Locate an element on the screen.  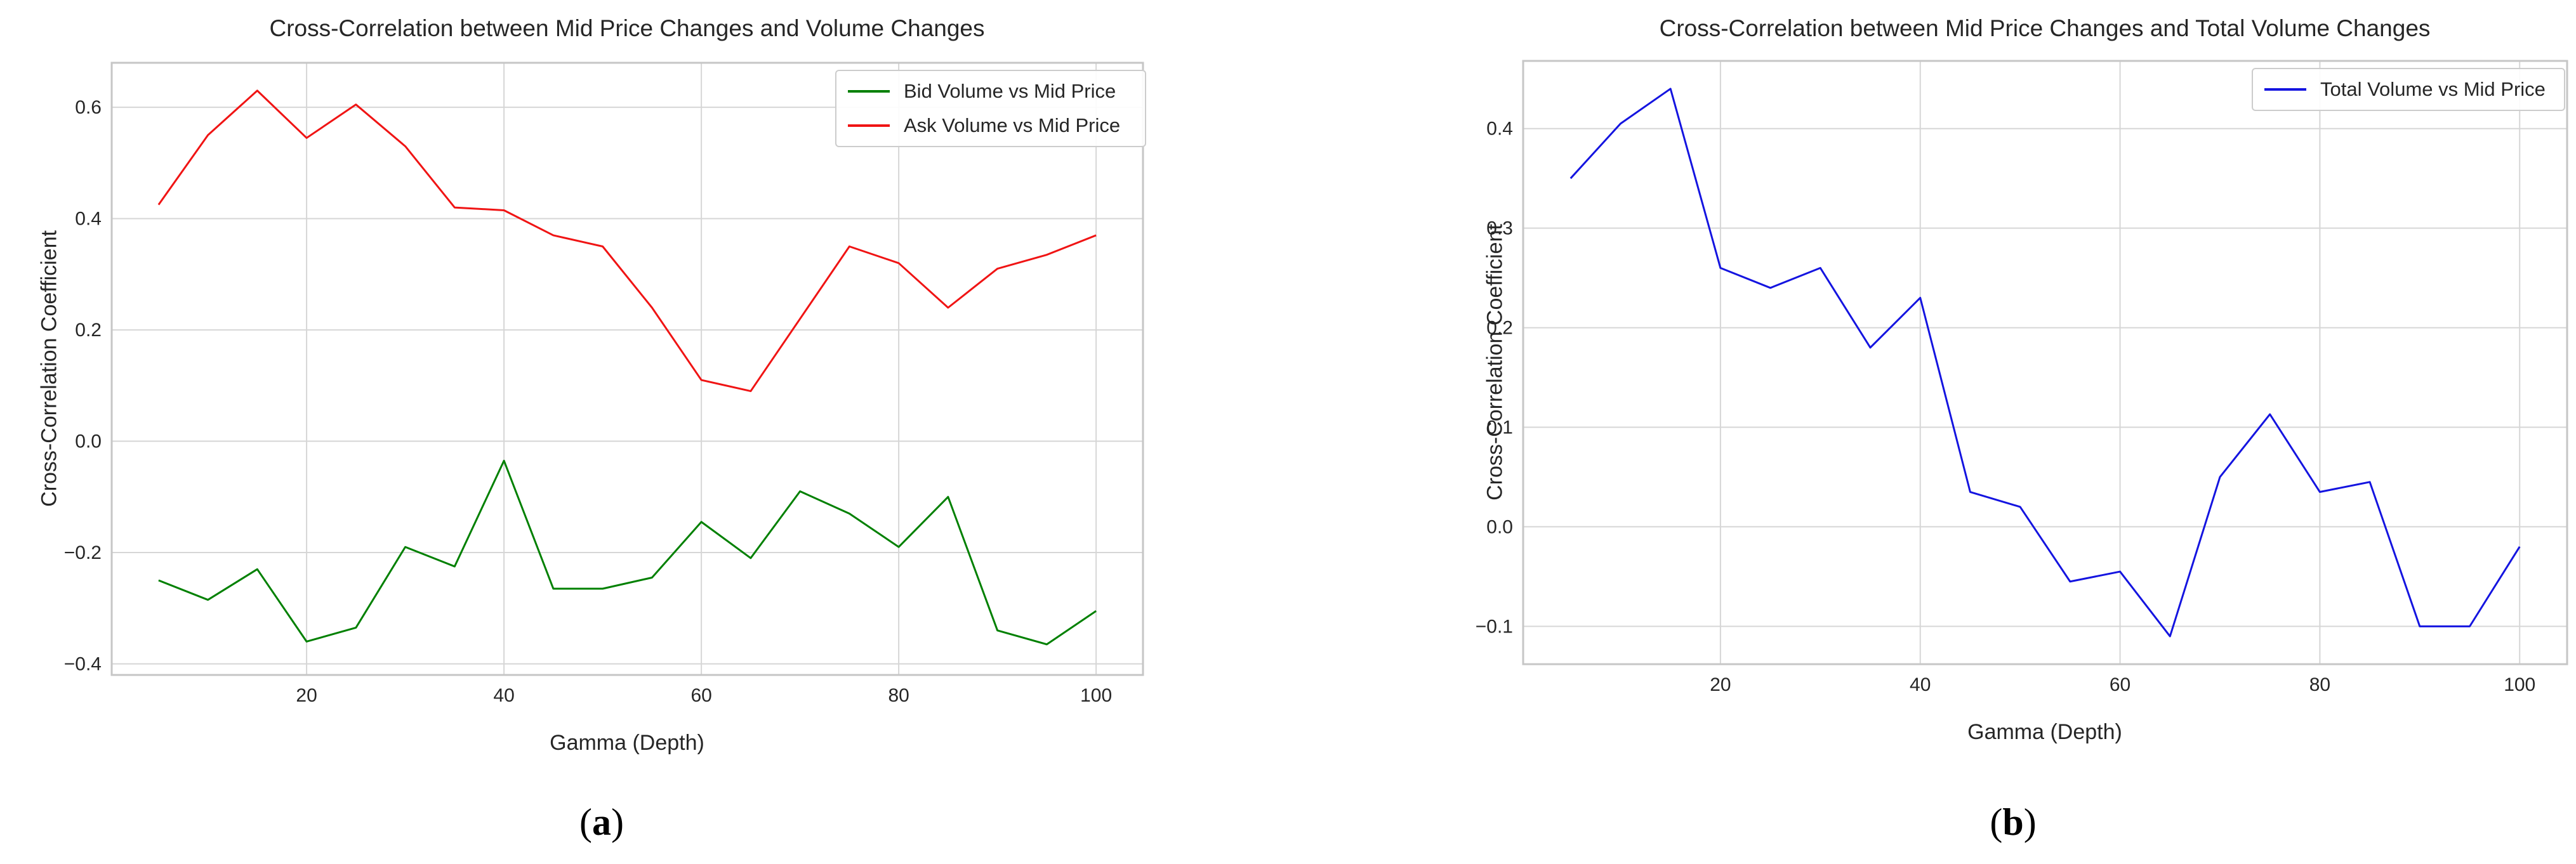
caption-a-letter: a is located at coordinates (602, 822).